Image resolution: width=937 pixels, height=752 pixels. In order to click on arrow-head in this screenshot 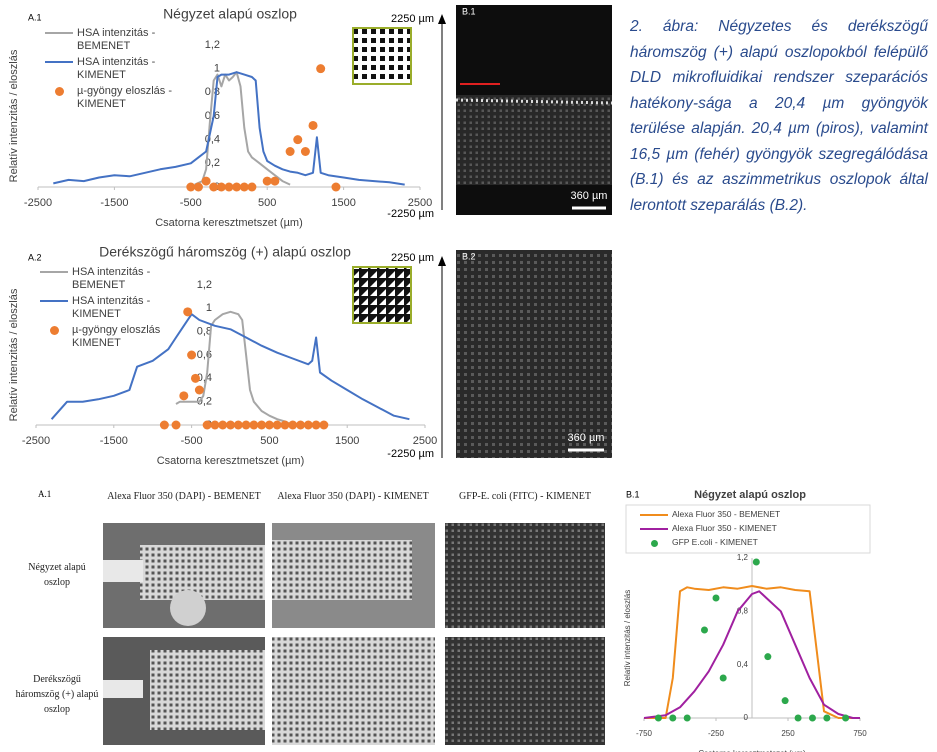, I will do `click(442, 261)`.